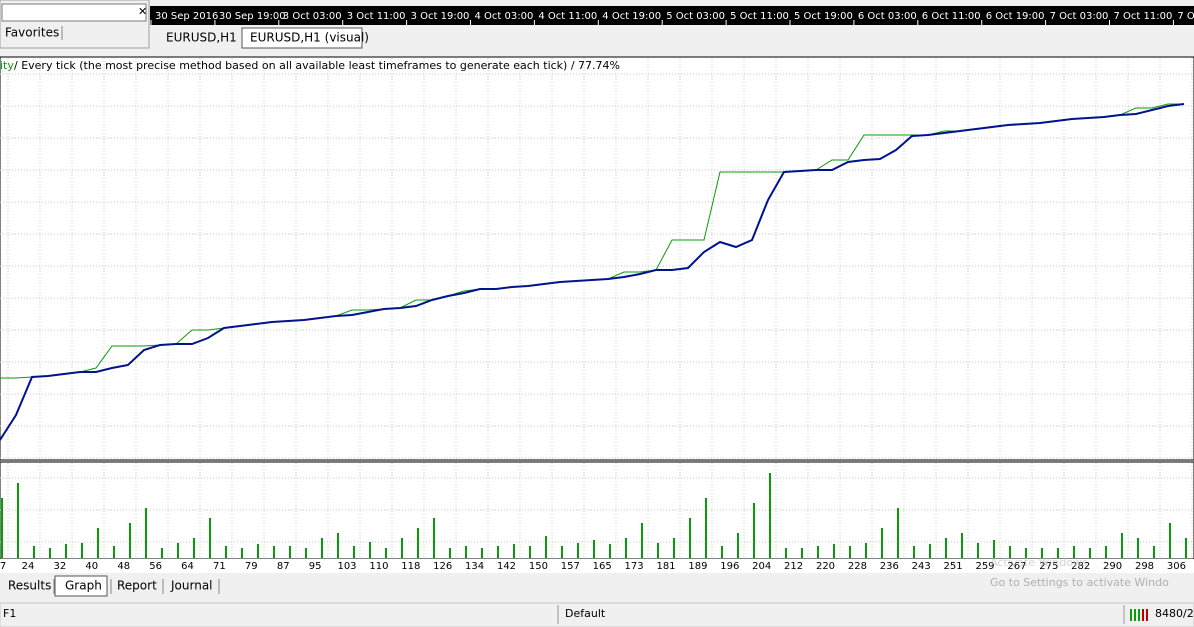 The width and height of the screenshot is (1194, 627). What do you see at coordinates (953, 566) in the screenshot?
I see `x-tick-label: 251` at bounding box center [953, 566].